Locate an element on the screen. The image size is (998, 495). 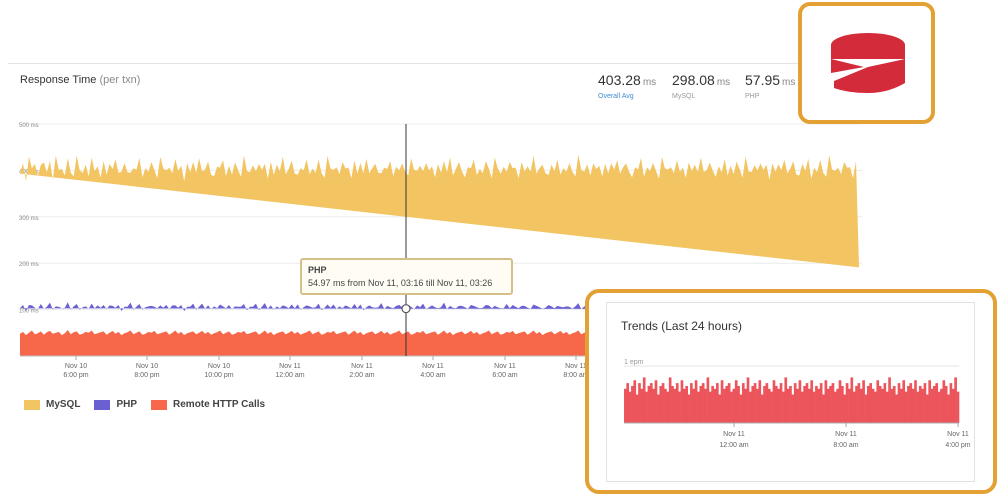
x-tick-label: 4:00 am is located at coordinates (432, 375).